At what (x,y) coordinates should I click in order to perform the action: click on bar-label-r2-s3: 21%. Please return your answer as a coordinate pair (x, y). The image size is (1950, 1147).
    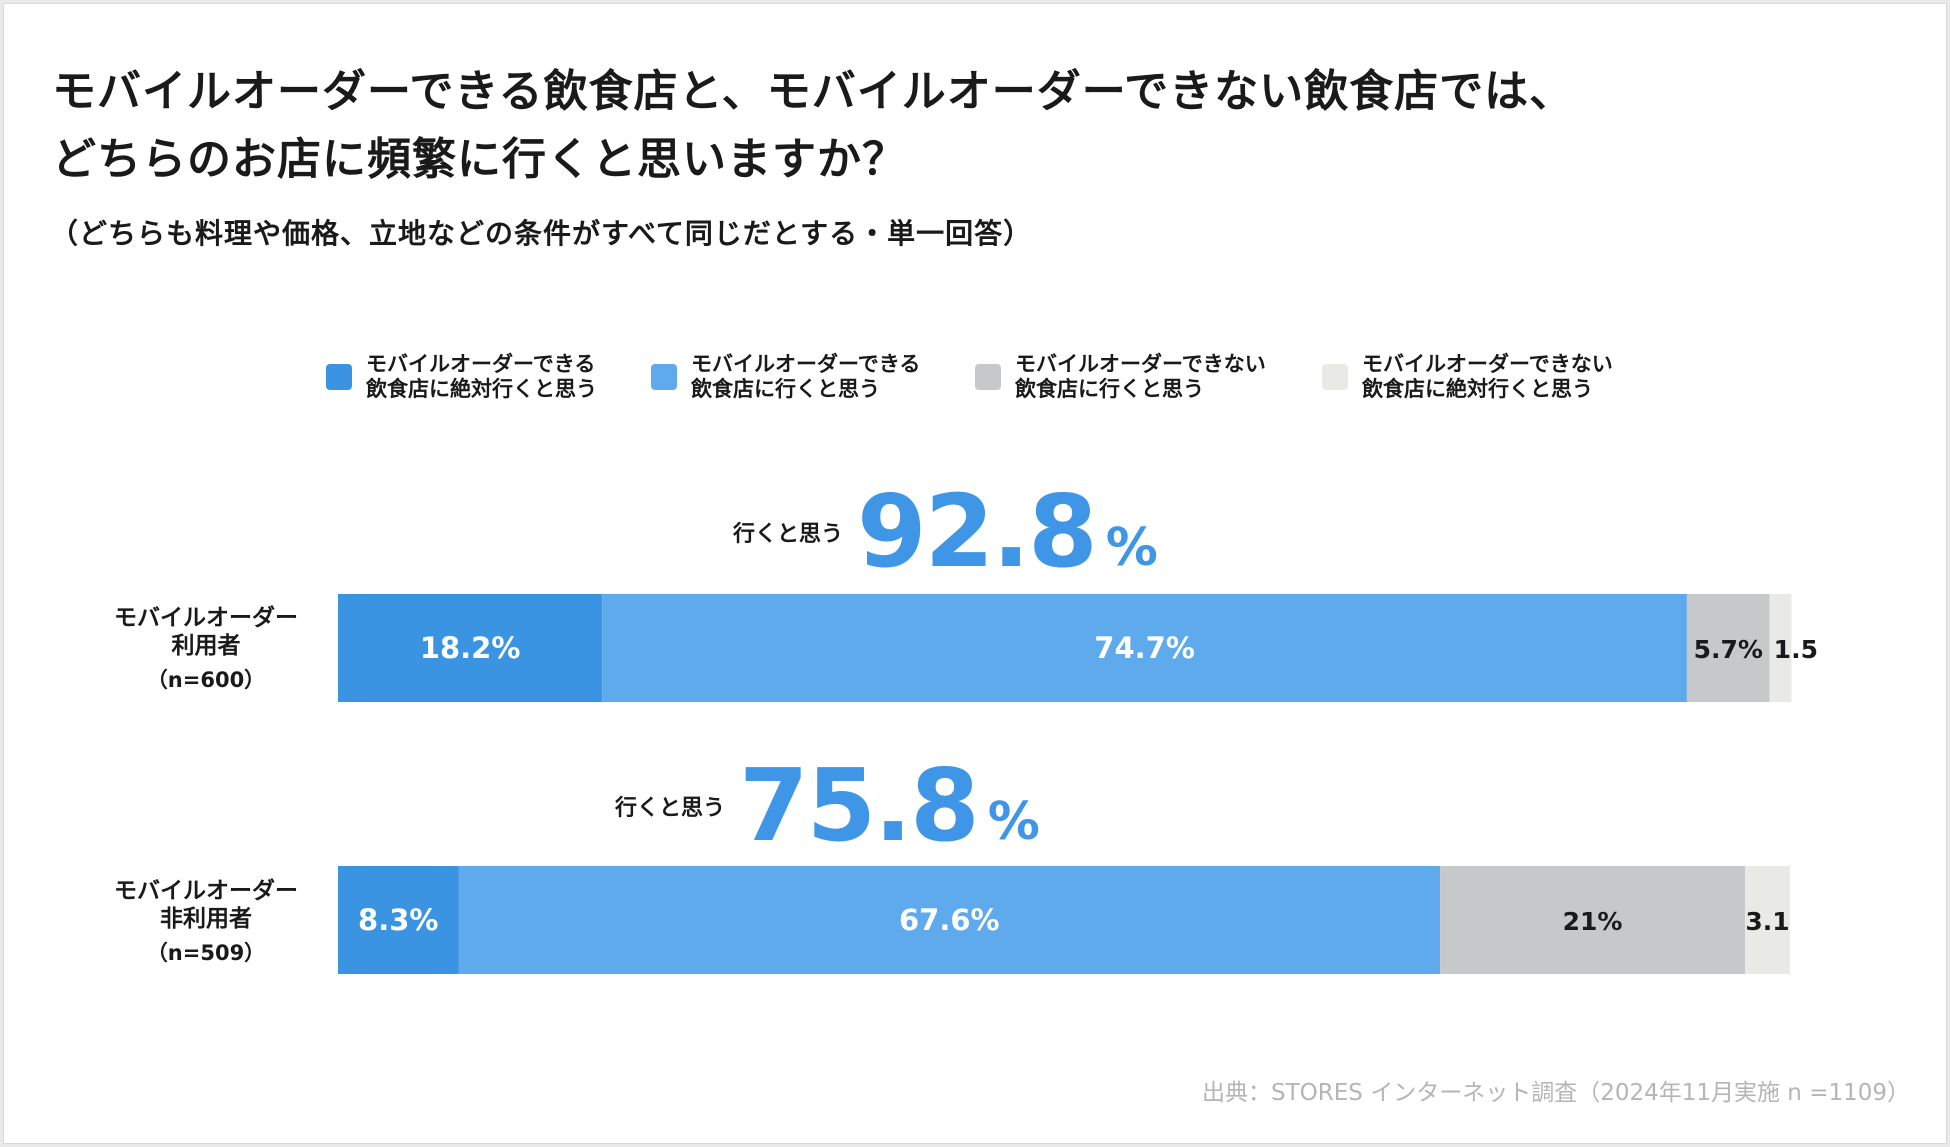
    Looking at the image, I should click on (1593, 921).